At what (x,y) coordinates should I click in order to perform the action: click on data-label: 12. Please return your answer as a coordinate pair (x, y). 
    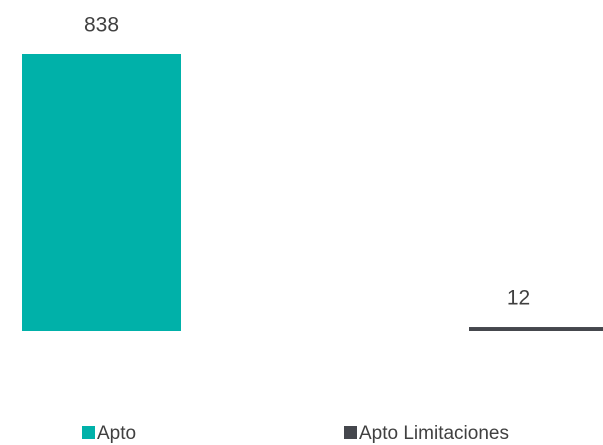
    Looking at the image, I should click on (518, 298).